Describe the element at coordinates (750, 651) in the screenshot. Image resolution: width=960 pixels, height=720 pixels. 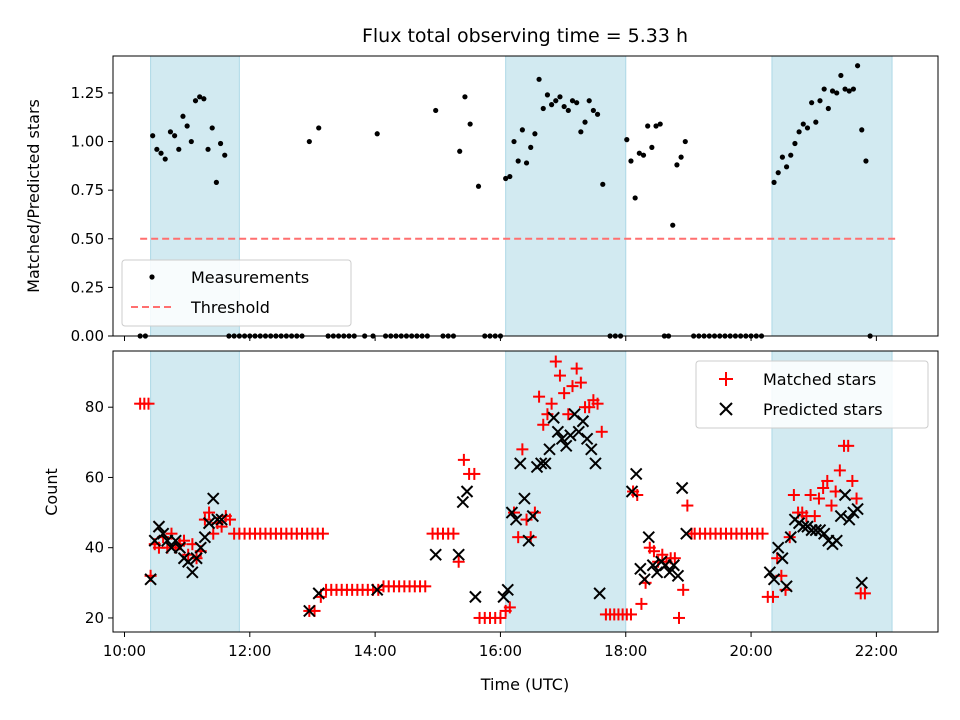
I see `x-tick-label: 20:00` at that location.